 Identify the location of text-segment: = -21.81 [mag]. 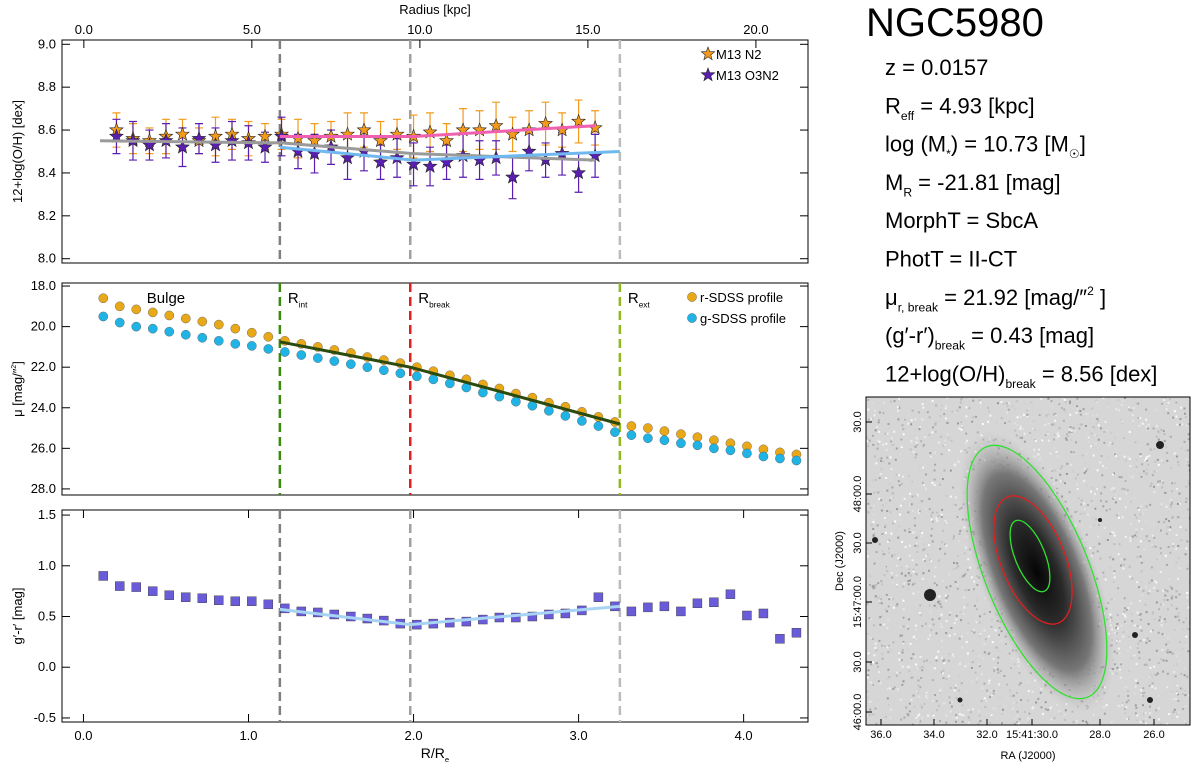
(986, 182).